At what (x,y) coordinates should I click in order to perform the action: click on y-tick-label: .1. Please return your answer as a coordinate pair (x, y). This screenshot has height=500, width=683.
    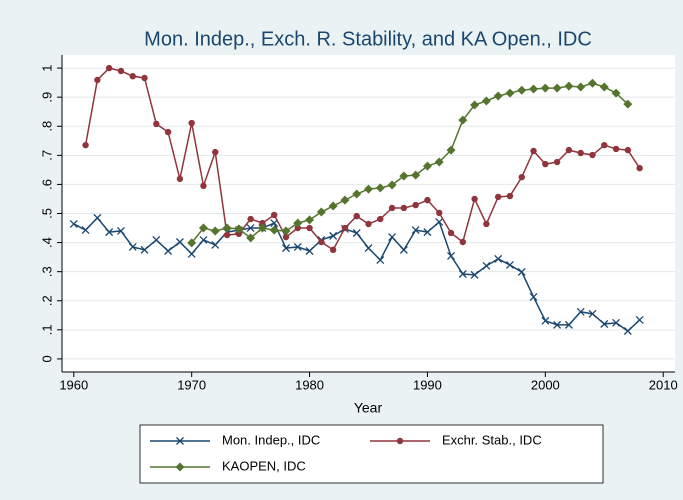
    Looking at the image, I should click on (46, 329).